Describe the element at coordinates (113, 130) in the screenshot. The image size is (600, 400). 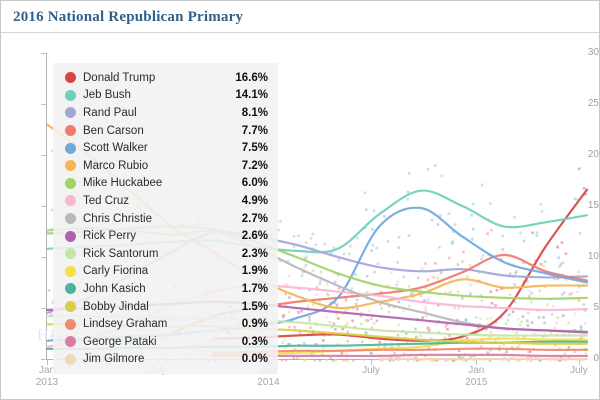
I see `legend-item-label: Ben Carson` at that location.